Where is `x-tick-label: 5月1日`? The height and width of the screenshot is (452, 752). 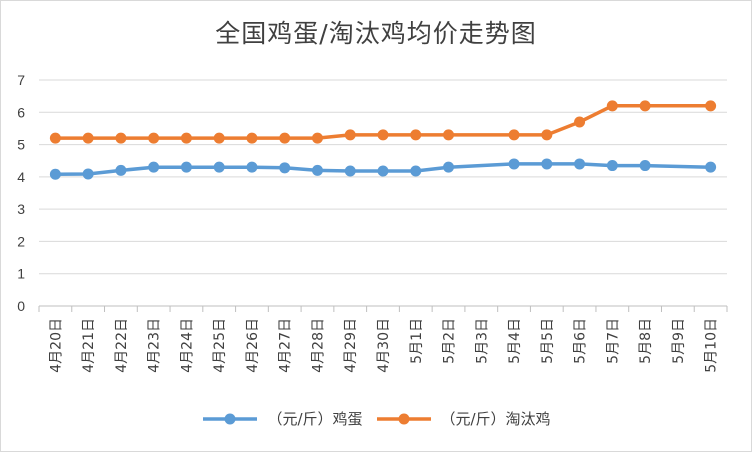 x-tick-label: 5月1日 is located at coordinates (417, 341).